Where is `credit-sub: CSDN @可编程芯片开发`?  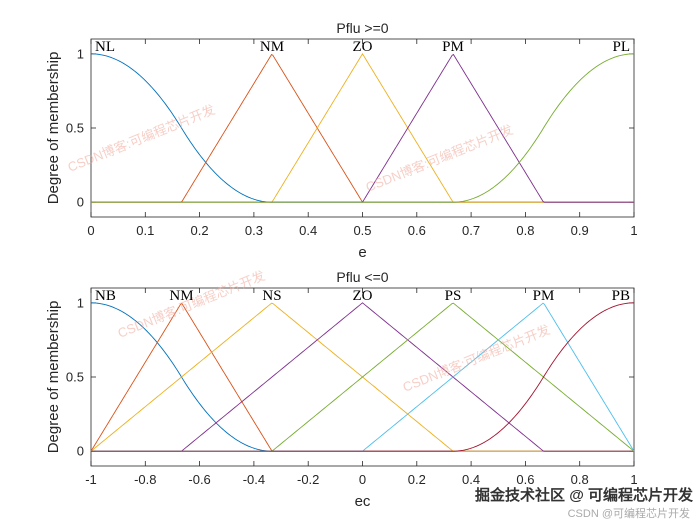 credit-sub: CSDN @可编程芯片开发 is located at coordinates (628, 514).